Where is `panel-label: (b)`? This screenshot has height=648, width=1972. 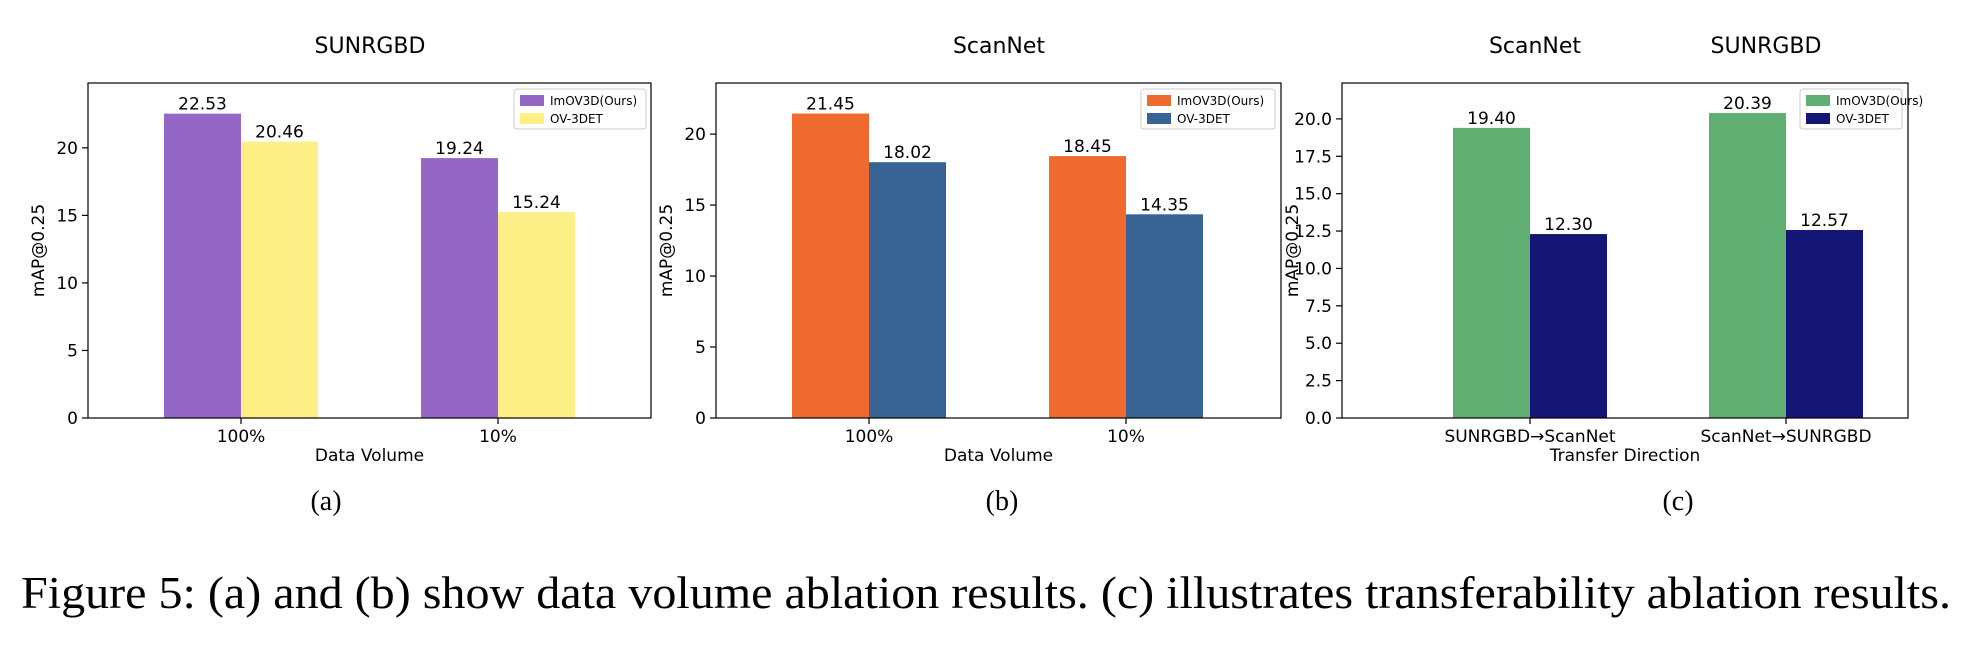 panel-label: (b) is located at coordinates (1002, 501).